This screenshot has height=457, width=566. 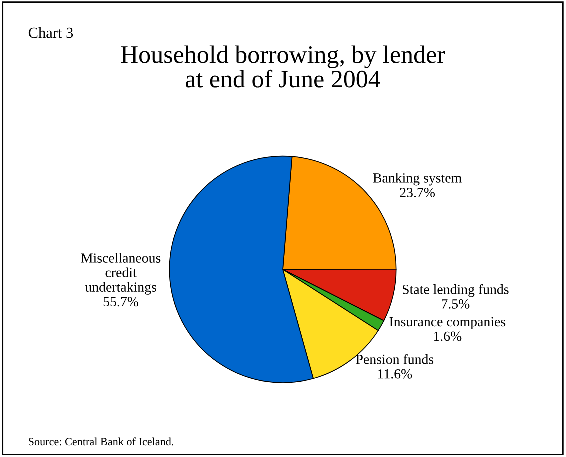 I want to click on source-note: Source: Central Bank of Iceland., so click(x=101, y=442).